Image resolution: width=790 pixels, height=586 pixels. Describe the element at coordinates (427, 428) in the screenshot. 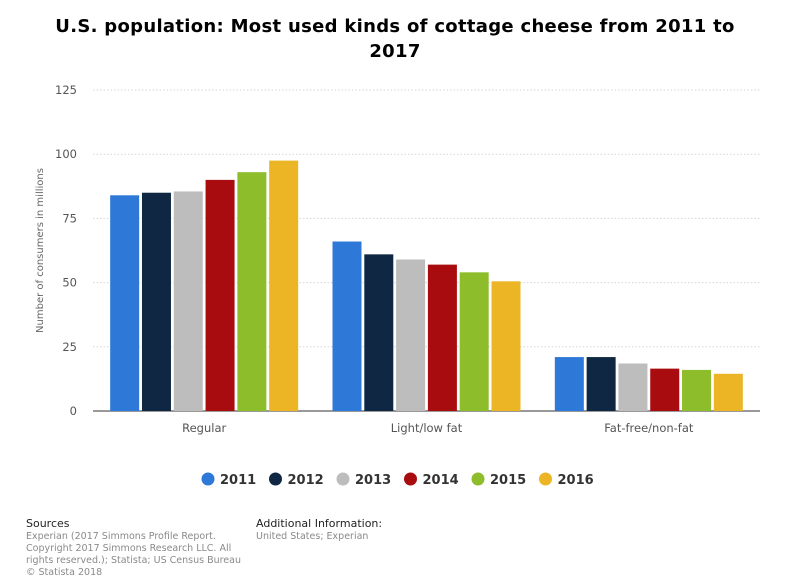

I see `x-tick-label: Light/low fat` at that location.